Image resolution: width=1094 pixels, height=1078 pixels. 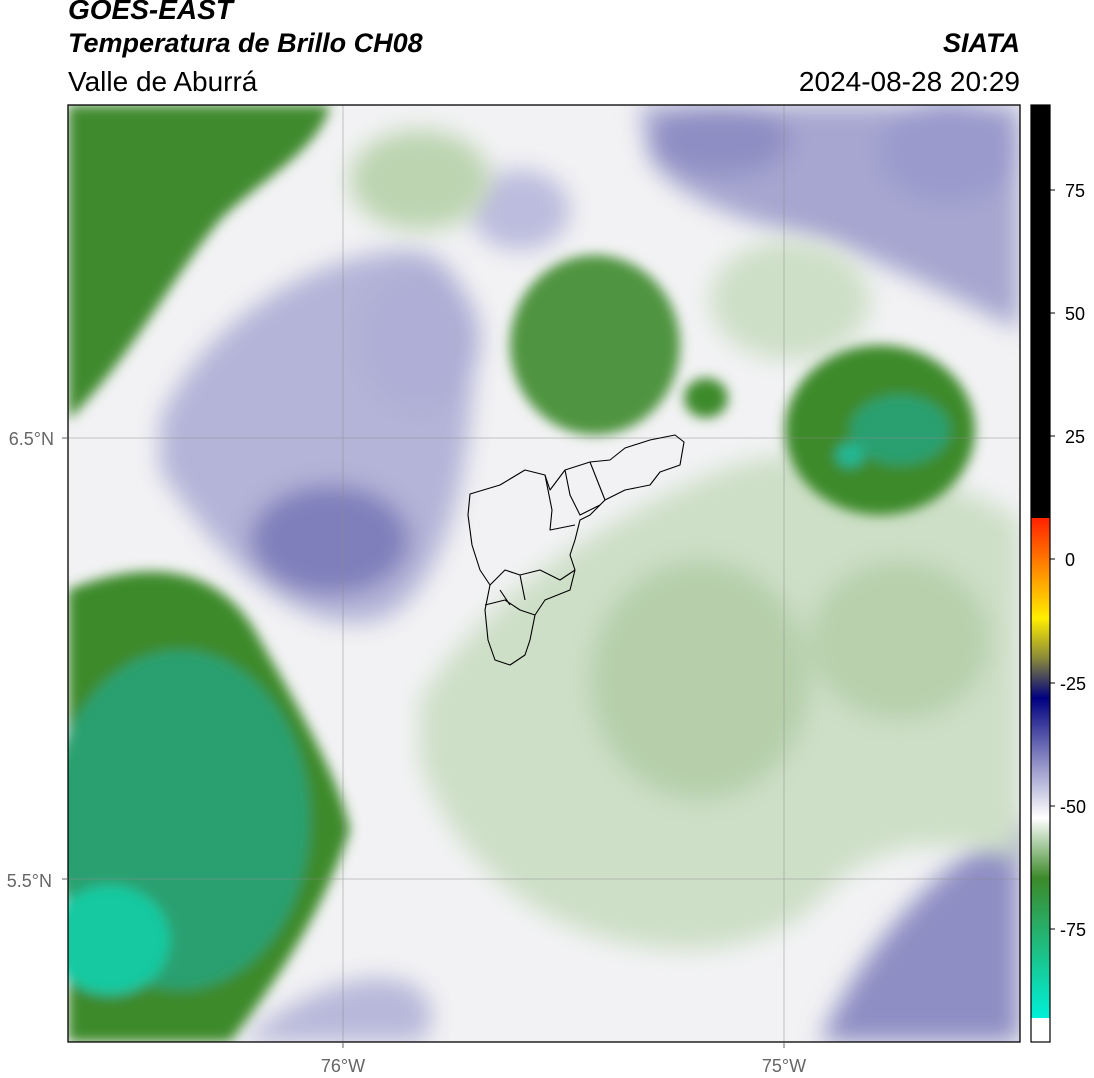 I want to click on colorbar: 75 50 25 0 -25 -50 -75, so click(x=1058, y=573).